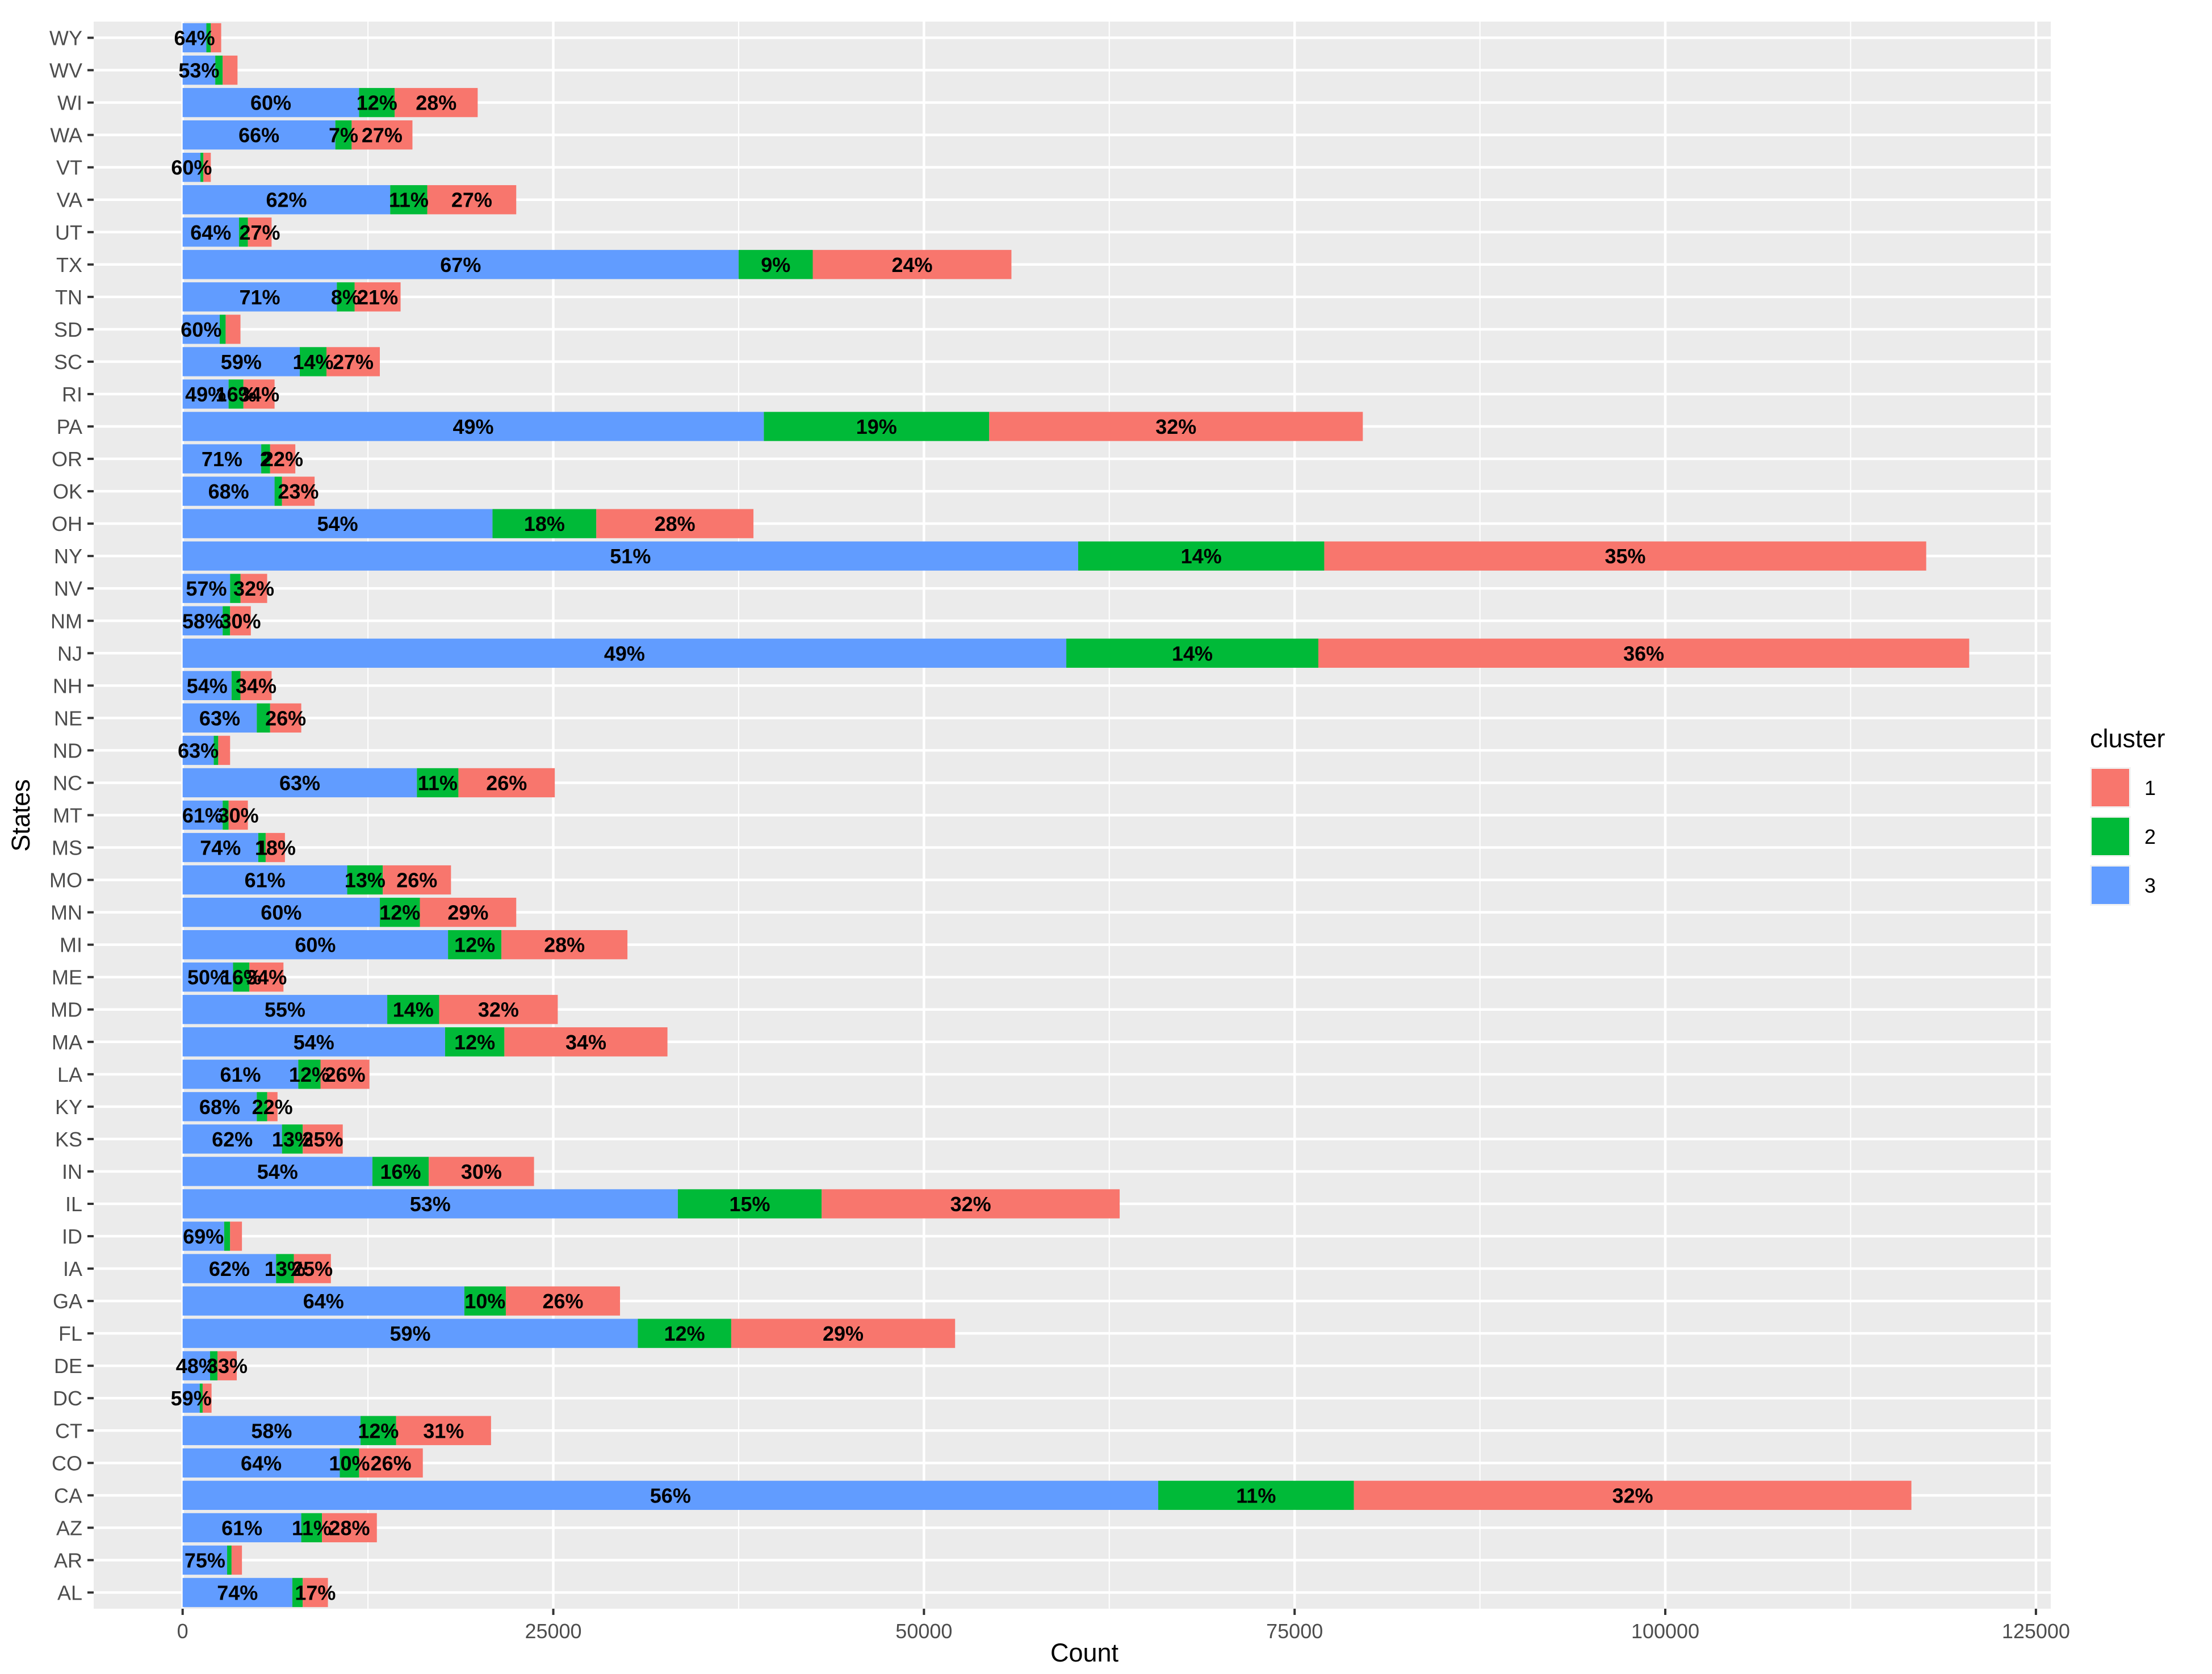  I want to click on y-tick-label: NC, so click(67, 782).